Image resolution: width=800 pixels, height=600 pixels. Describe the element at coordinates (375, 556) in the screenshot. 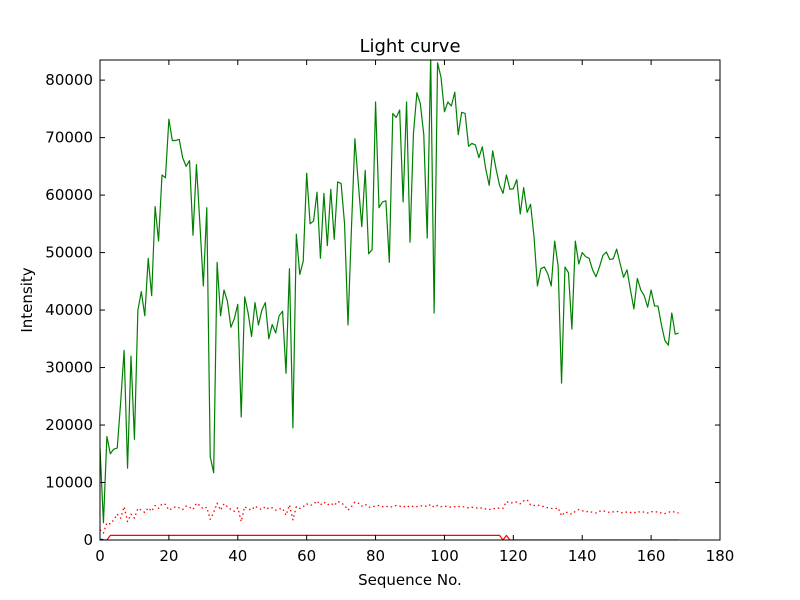

I see `x-tick-label: 80` at that location.